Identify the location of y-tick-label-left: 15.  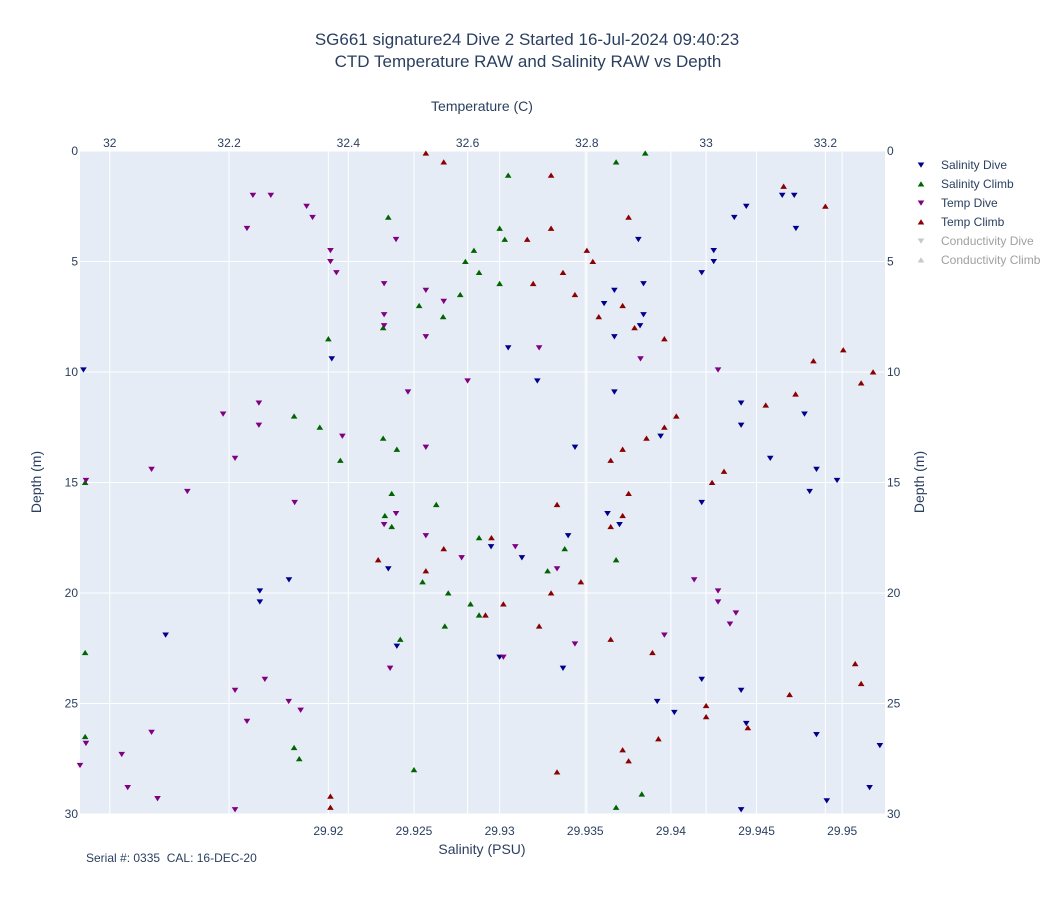
(72, 483).